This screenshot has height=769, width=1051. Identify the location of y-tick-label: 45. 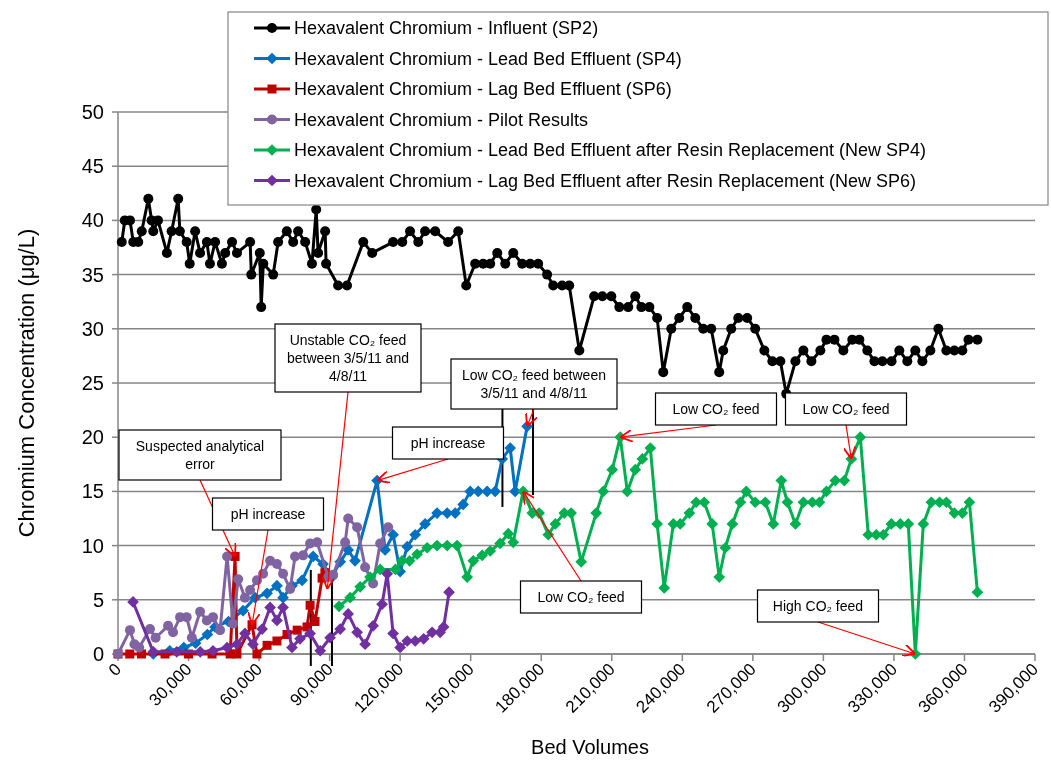
(92, 166).